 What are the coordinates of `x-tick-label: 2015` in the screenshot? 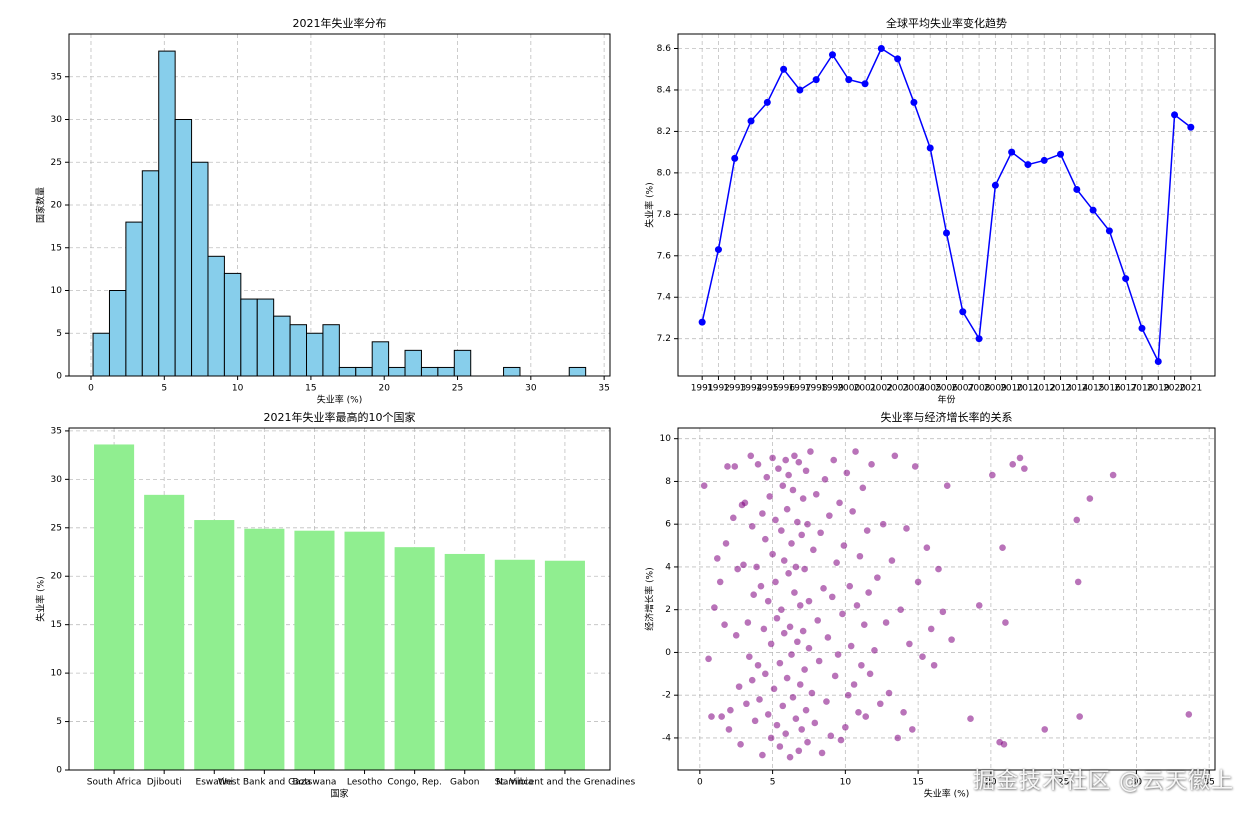 It's located at (1093, 389).